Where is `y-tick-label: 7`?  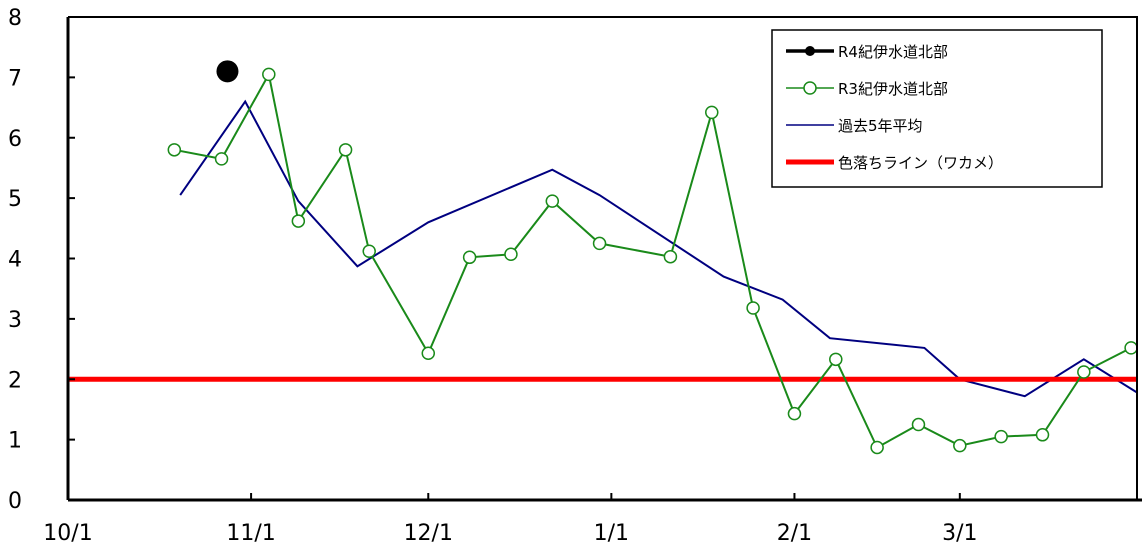 y-tick-label: 7 is located at coordinates (15, 78).